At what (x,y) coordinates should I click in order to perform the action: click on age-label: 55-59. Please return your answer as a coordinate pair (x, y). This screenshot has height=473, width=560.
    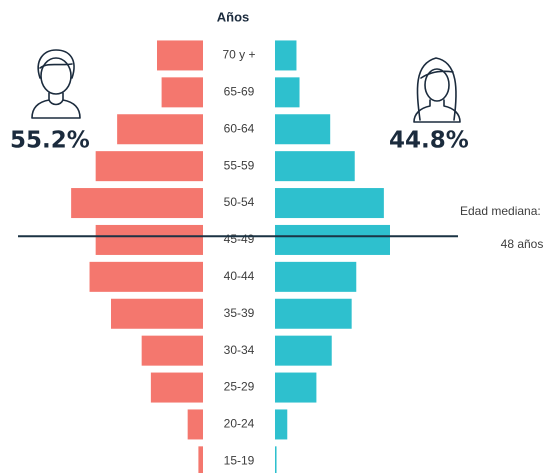
    Looking at the image, I should click on (239, 165).